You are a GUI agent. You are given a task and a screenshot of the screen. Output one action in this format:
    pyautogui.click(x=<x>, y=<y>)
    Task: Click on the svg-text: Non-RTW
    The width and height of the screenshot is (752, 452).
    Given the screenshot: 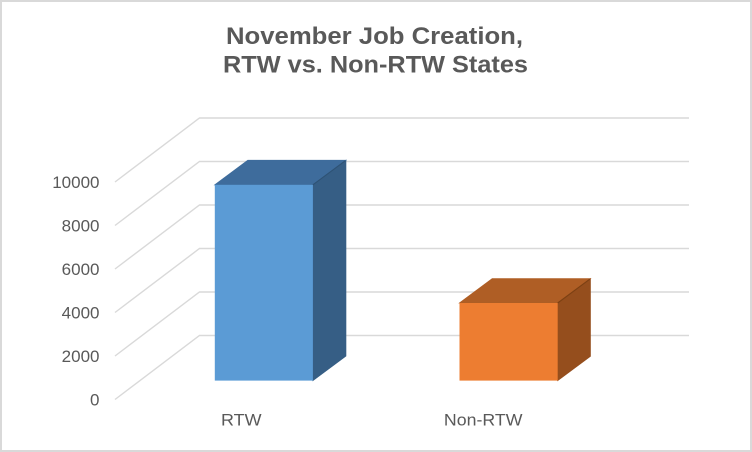 What is the action you would take?
    pyautogui.click(x=483, y=420)
    